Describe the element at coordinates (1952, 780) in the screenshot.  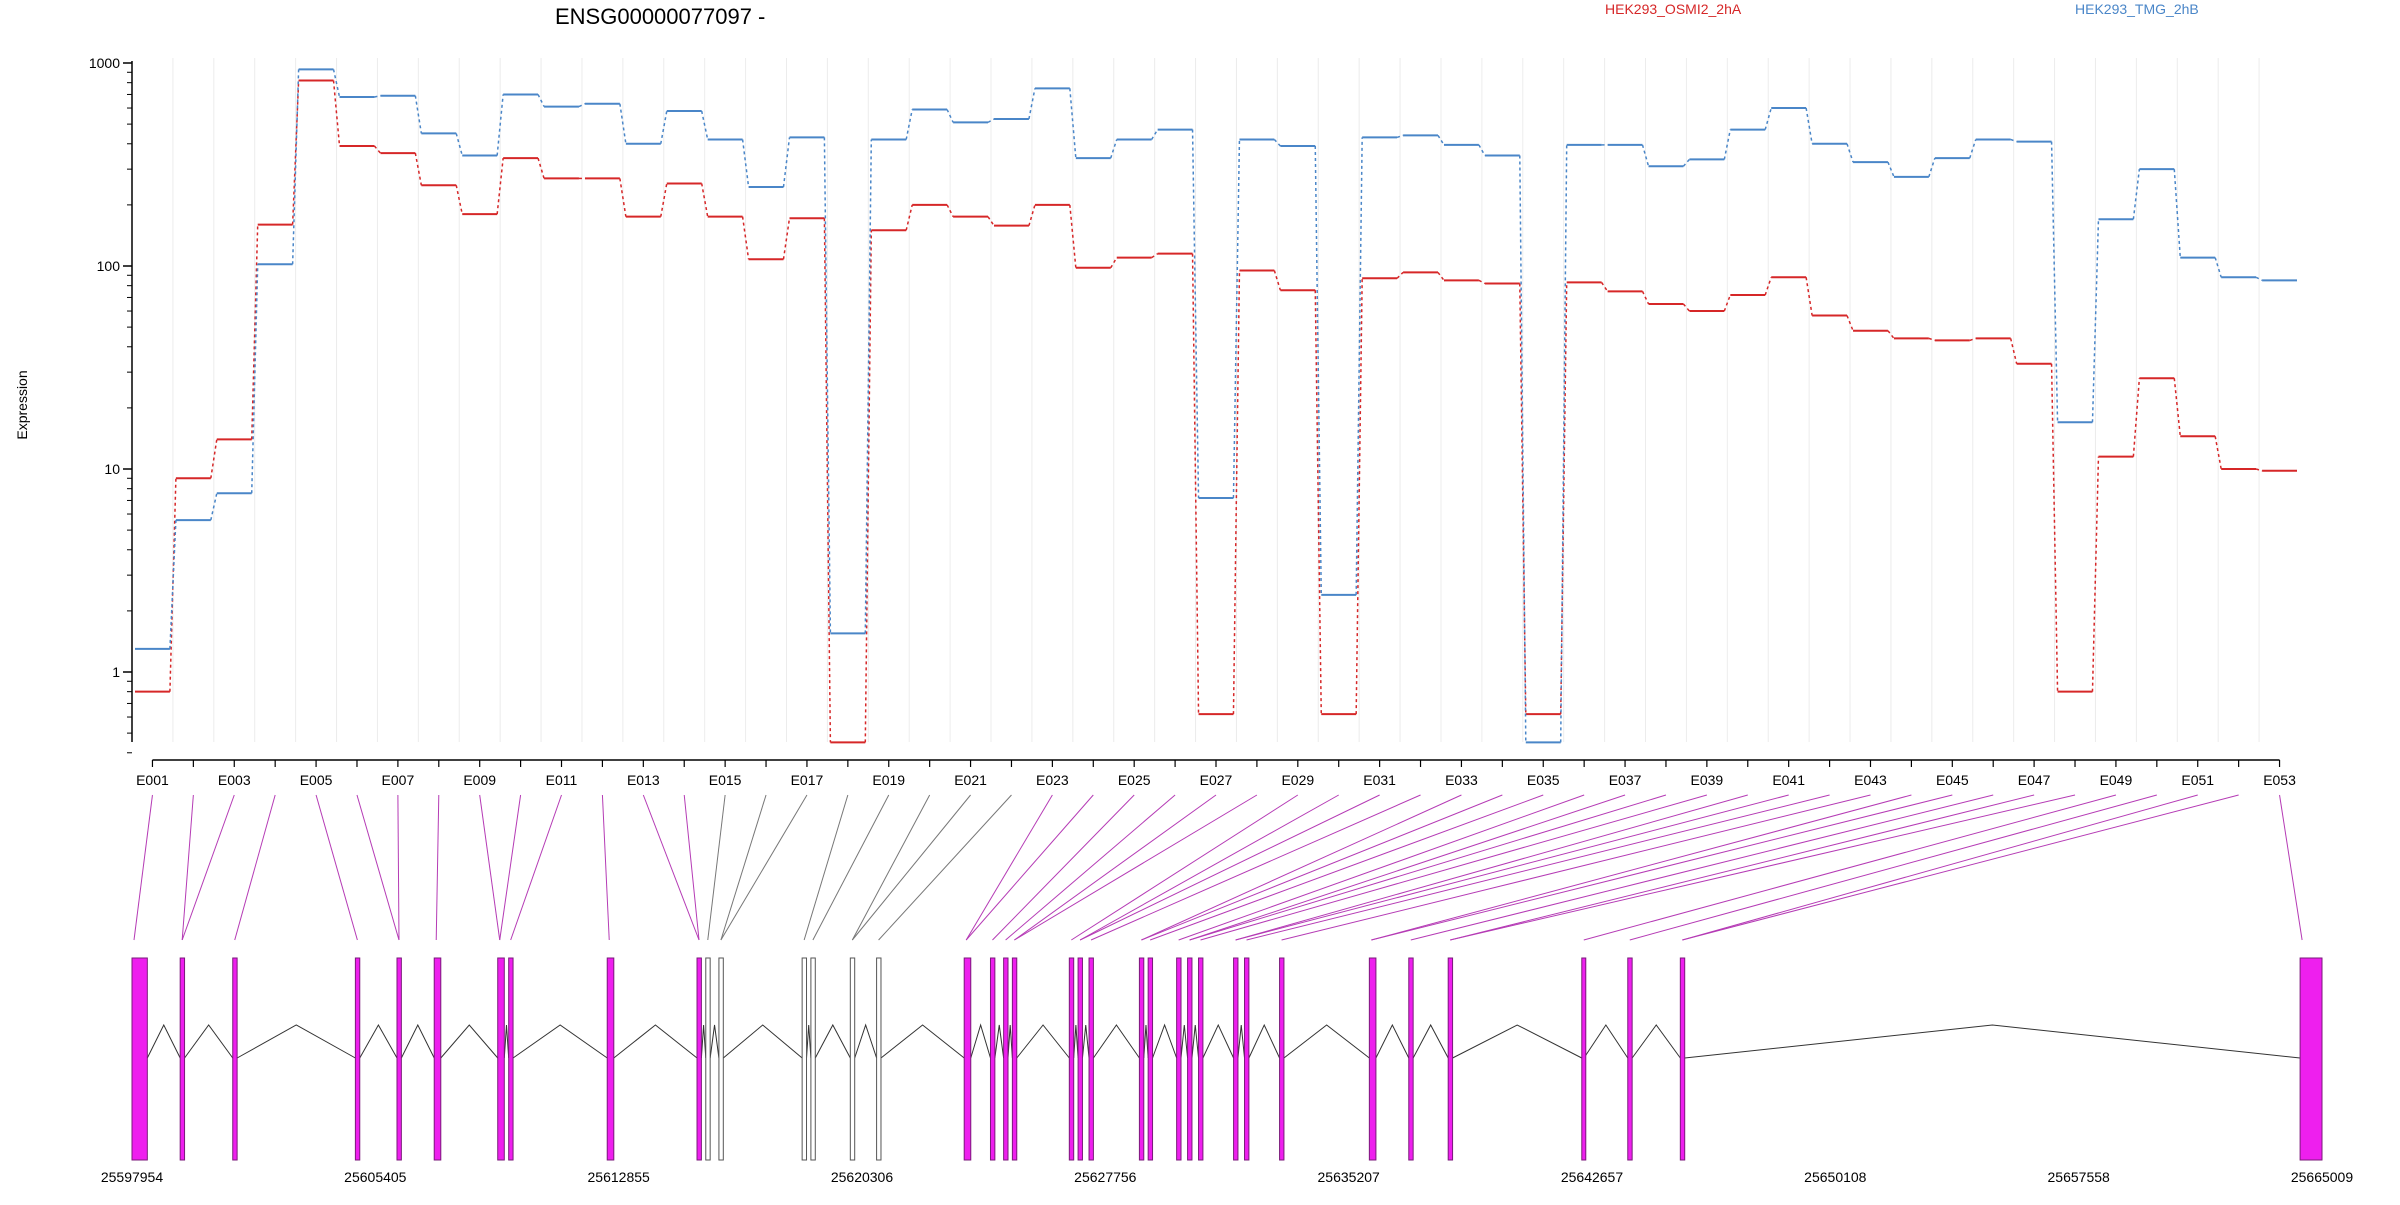
I see `x-tick-label: E045` at that location.